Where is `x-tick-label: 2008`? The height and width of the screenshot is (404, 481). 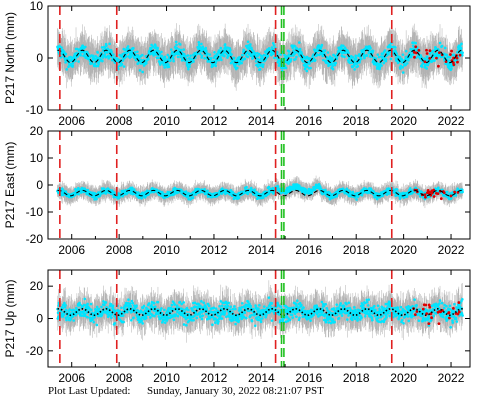 x-tick-label: 2008 is located at coordinates (119, 121).